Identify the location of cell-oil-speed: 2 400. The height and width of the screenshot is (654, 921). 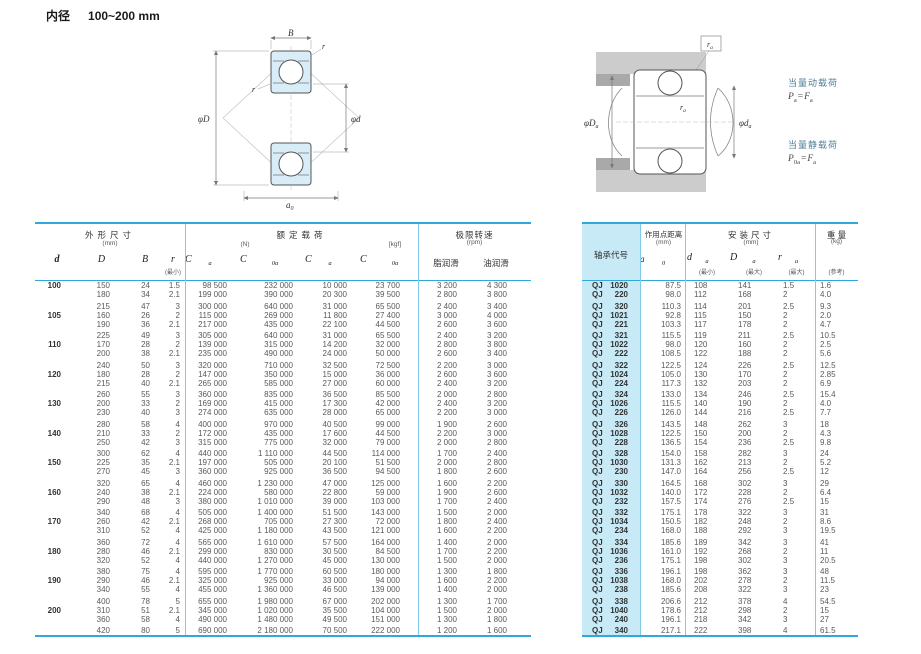
(496, 501).